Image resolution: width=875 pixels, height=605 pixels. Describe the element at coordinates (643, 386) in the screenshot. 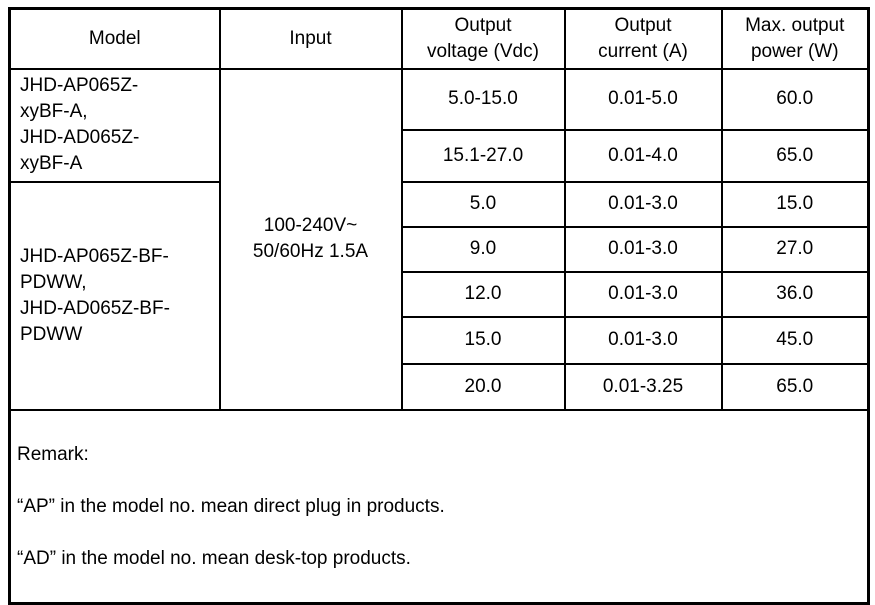

I see `current-value: 0.01-3.25` at that location.